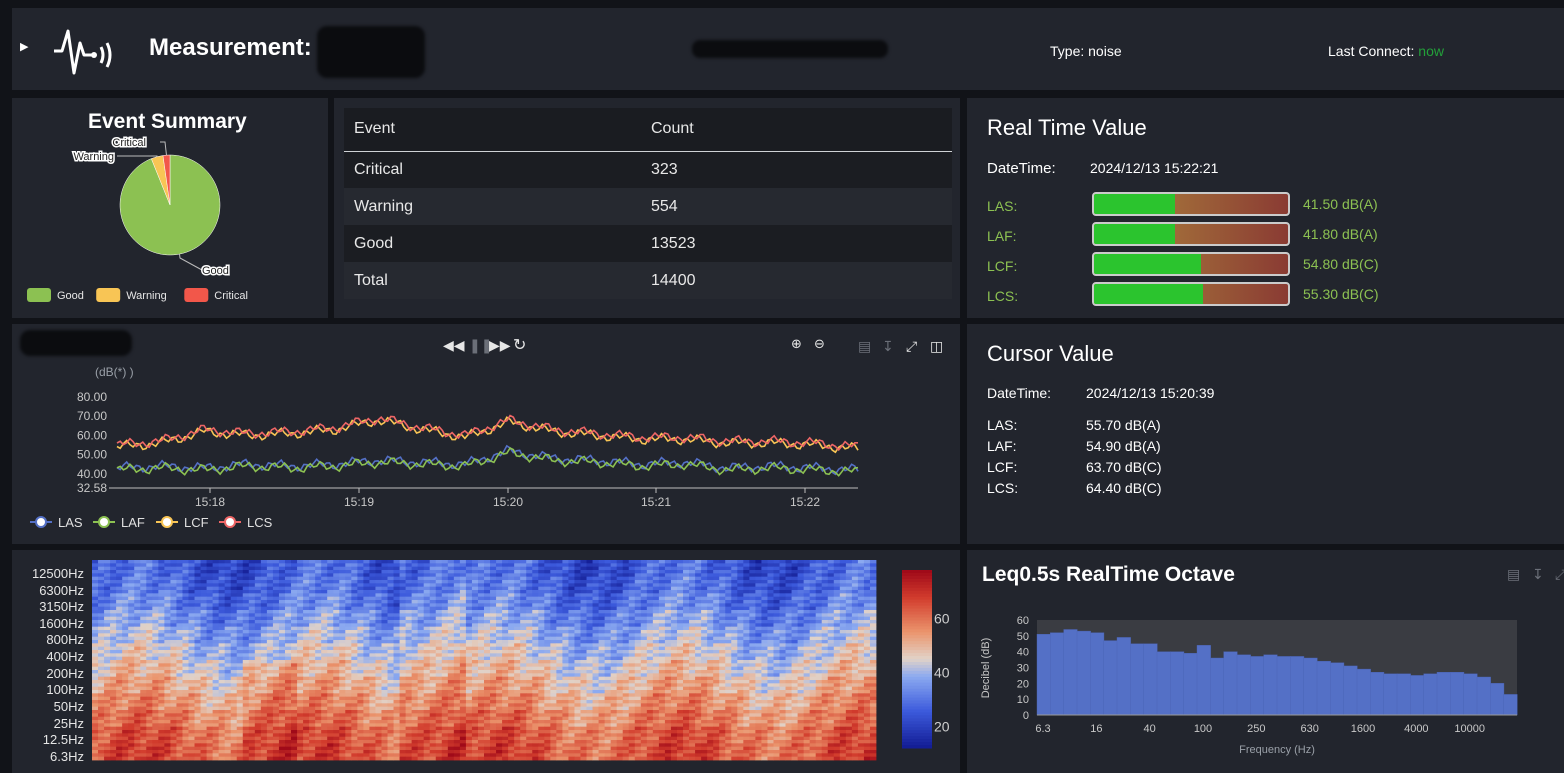 This screenshot has height=773, width=1564. I want to click on pause-icon: ❚❚, so click(481, 345).